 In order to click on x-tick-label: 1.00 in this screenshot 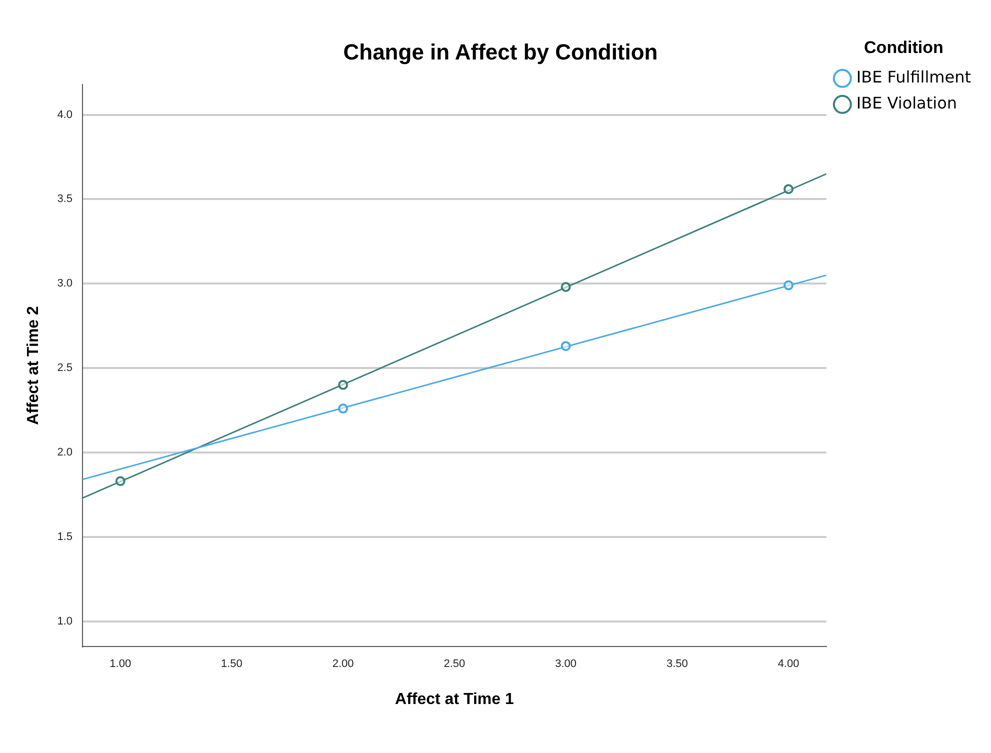, I will do `click(121, 664)`.